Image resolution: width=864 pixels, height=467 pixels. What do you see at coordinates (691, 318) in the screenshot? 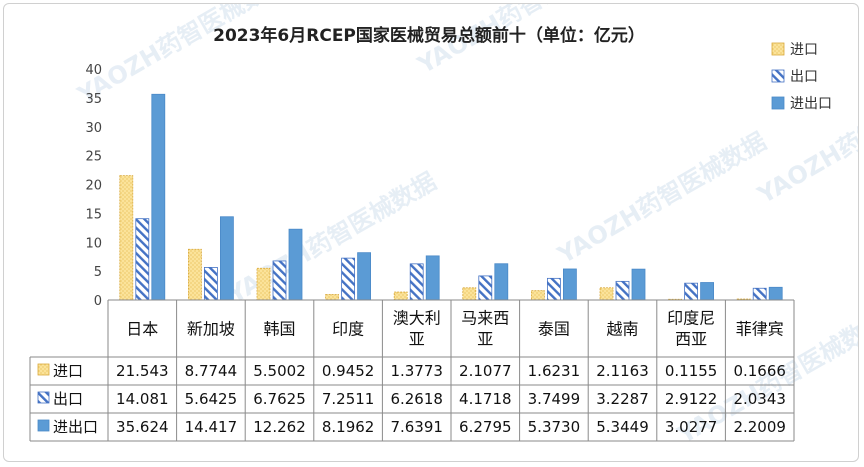
I see `category-label: 印度尼` at bounding box center [691, 318].